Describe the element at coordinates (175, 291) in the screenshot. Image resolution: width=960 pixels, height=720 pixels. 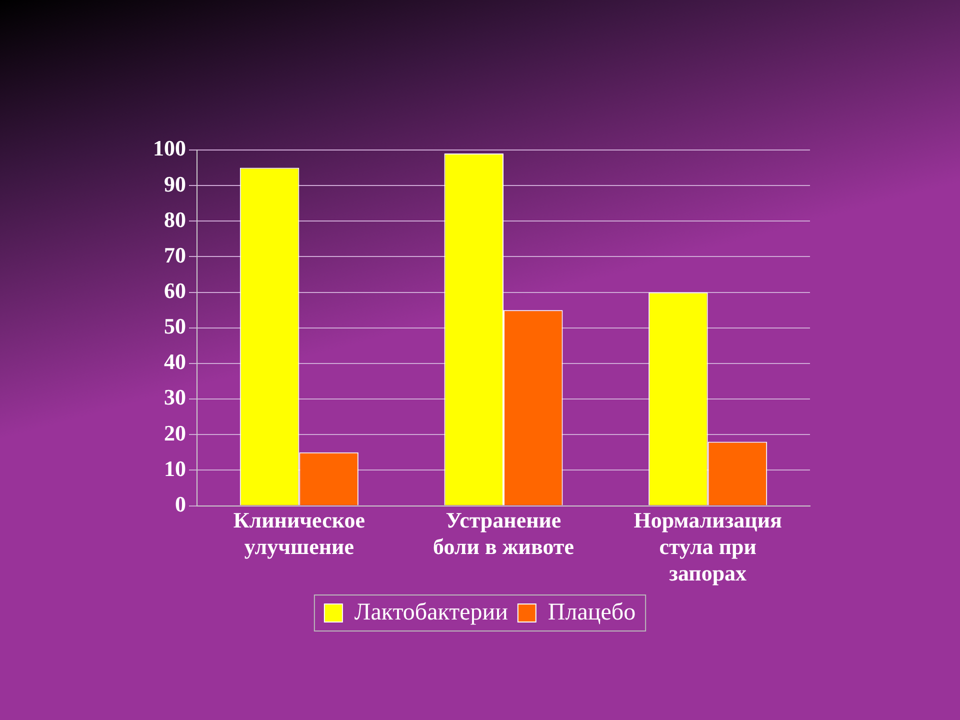
I see `y-tick-label: 60` at that location.